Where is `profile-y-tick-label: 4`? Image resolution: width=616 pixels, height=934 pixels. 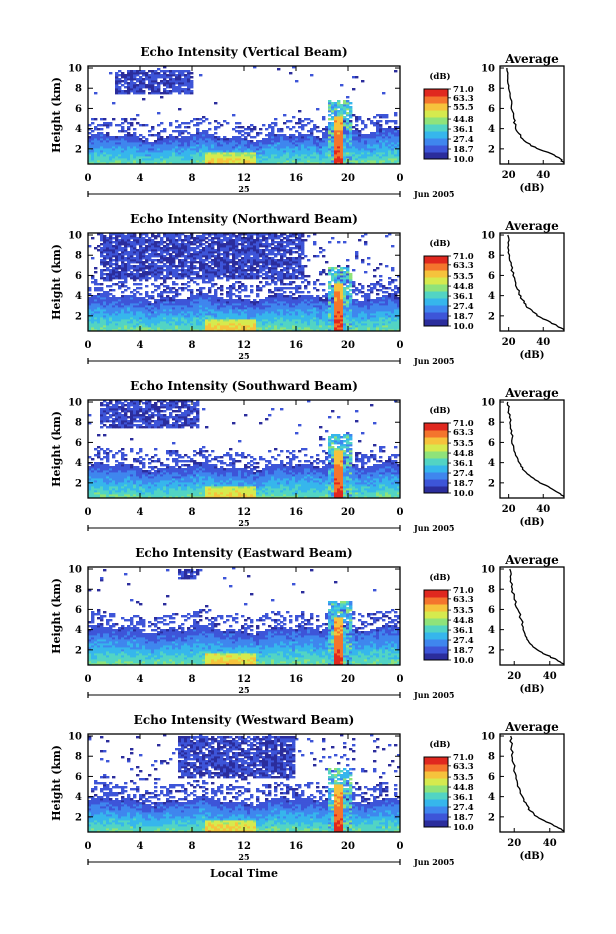 profile-y-tick-label: 4 is located at coordinates (491, 129).